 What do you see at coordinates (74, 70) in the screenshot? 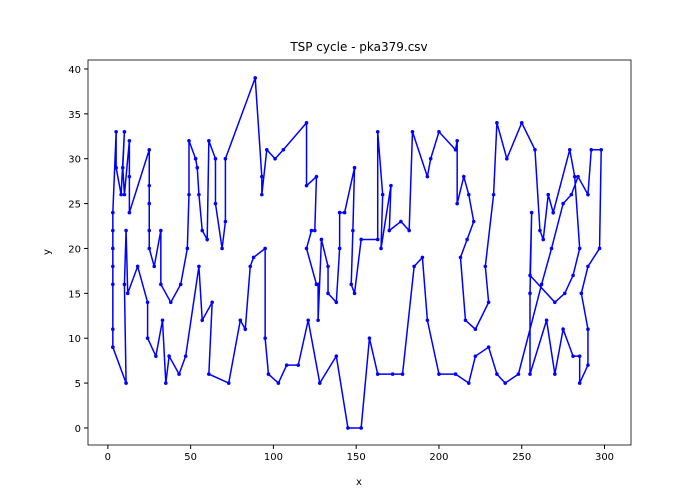
I see `y-tick-label: 40` at bounding box center [74, 70].